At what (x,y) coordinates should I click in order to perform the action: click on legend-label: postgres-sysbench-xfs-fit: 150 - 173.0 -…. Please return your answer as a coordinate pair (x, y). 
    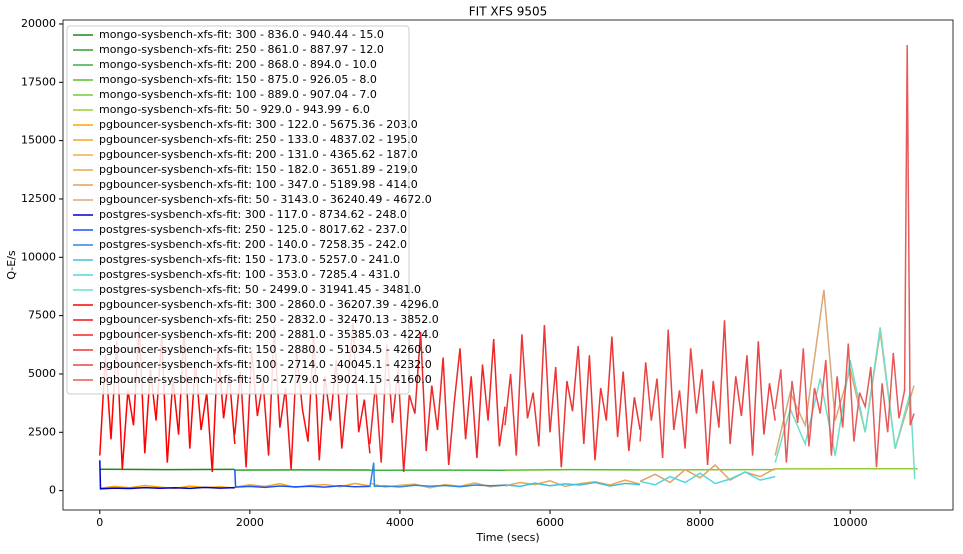
    Looking at the image, I should click on (249, 259).